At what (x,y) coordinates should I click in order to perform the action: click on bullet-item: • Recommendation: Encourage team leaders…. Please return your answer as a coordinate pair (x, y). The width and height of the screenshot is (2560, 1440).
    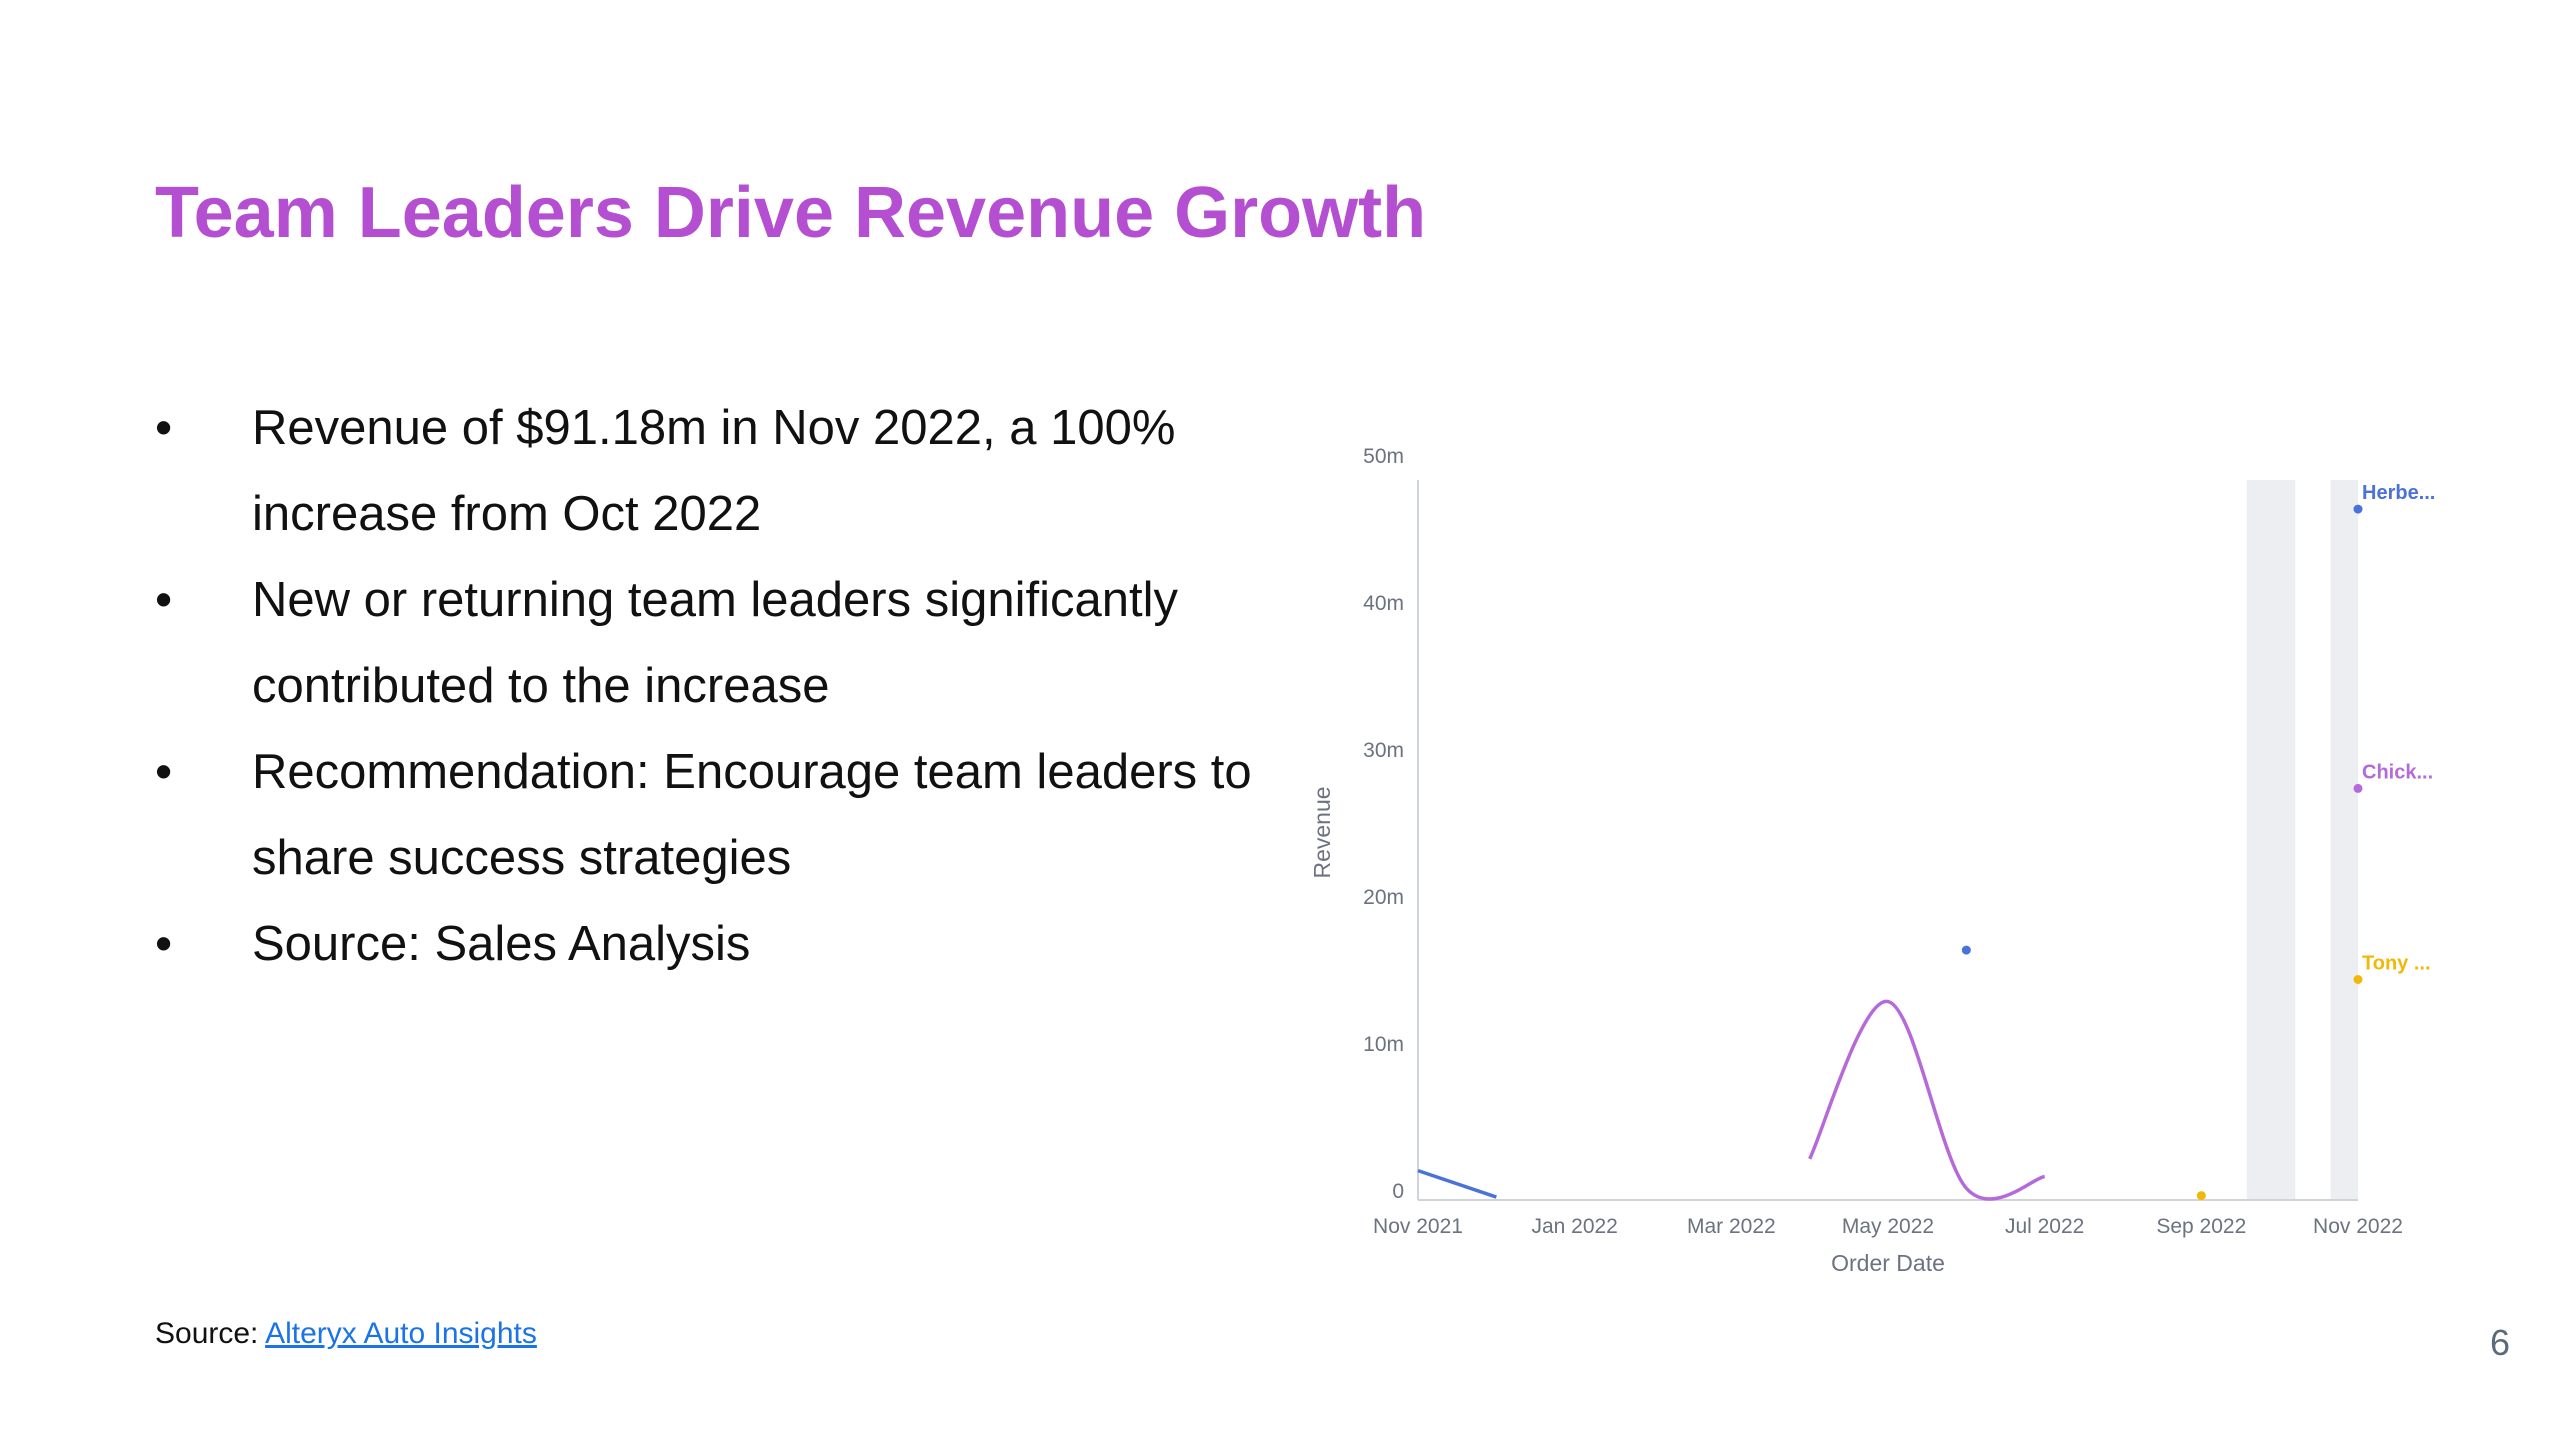
    Looking at the image, I should click on (715, 815).